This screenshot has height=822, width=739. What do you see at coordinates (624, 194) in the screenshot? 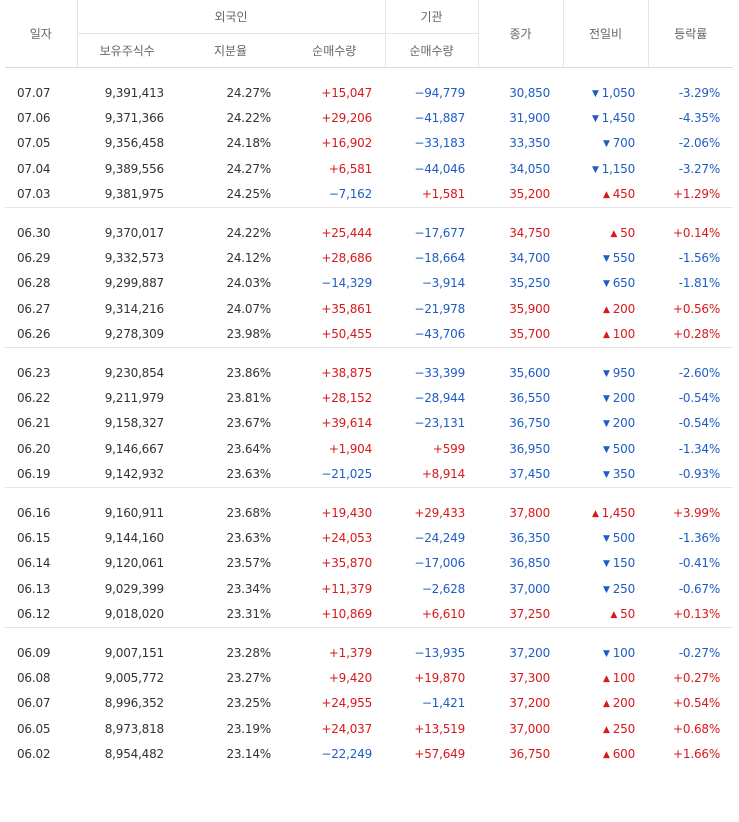
I see `change-value: 450` at bounding box center [624, 194].